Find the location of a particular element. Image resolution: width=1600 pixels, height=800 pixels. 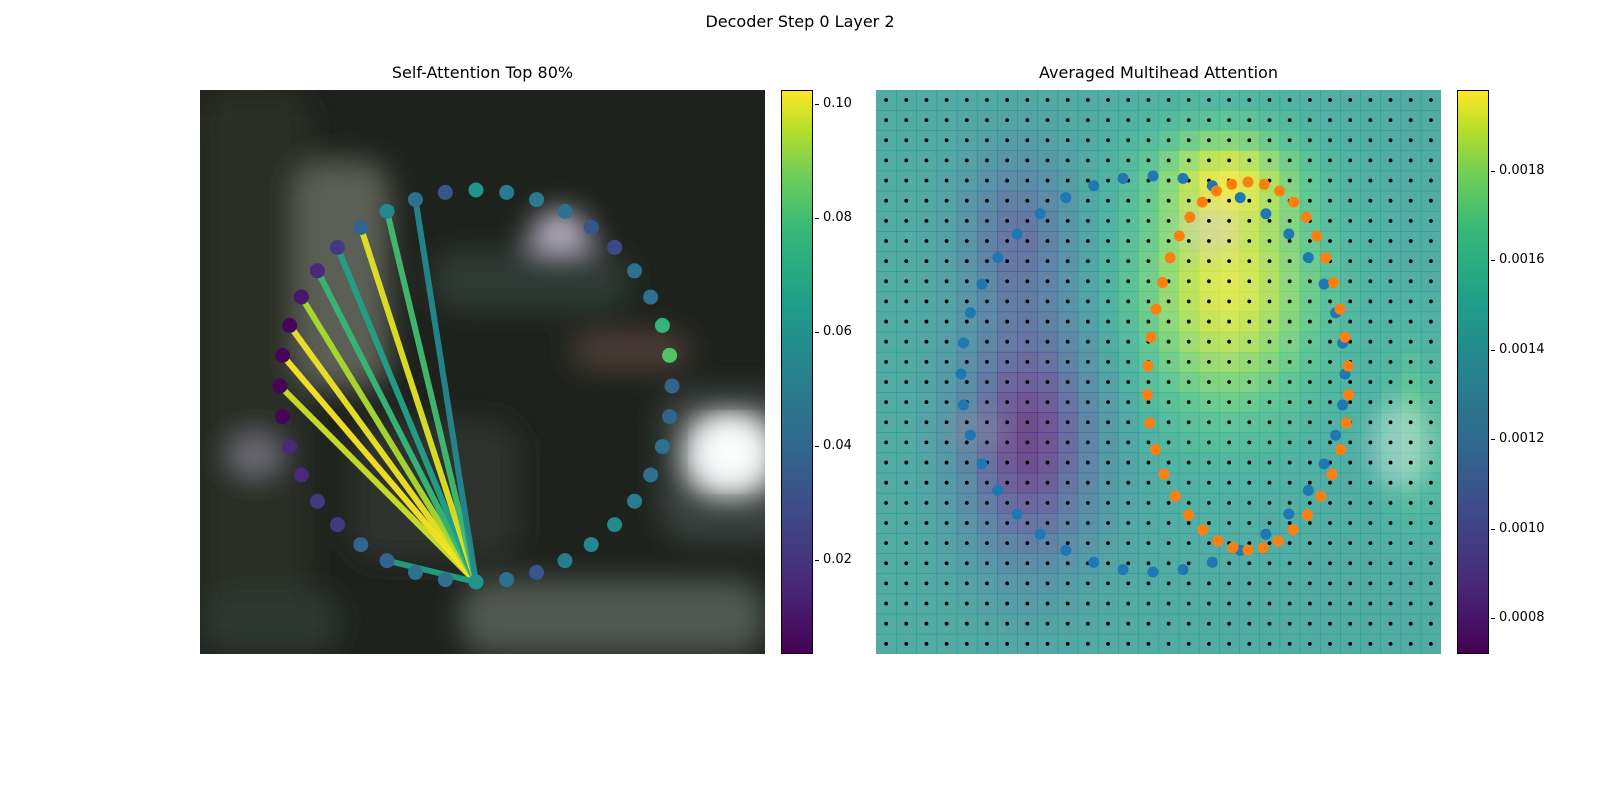

blue-points is located at coordinates (1153, 374).